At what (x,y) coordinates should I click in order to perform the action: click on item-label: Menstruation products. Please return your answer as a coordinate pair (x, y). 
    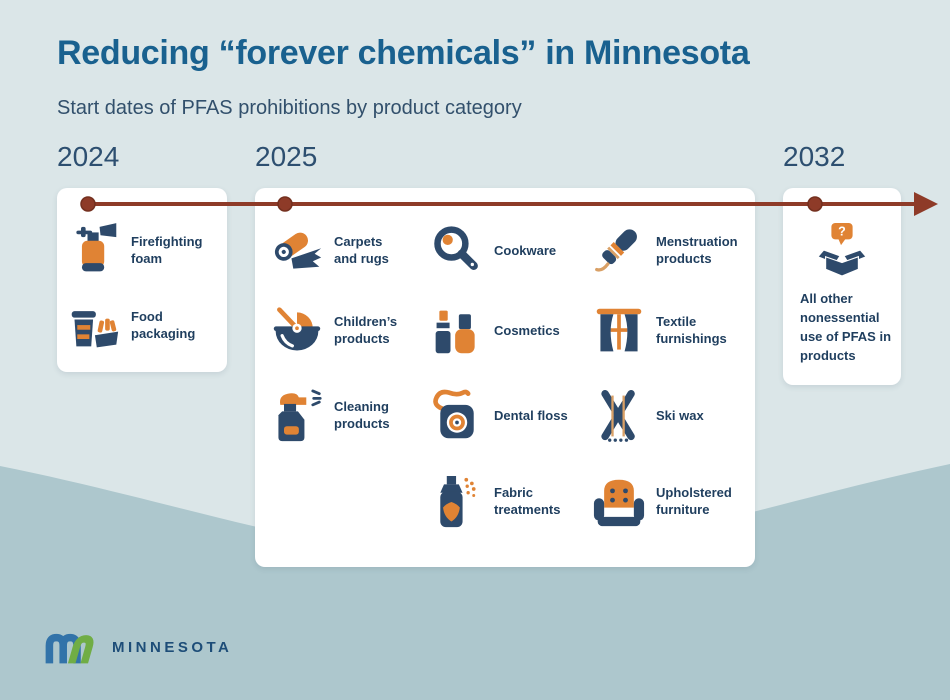
    Looking at the image, I should click on (697, 250).